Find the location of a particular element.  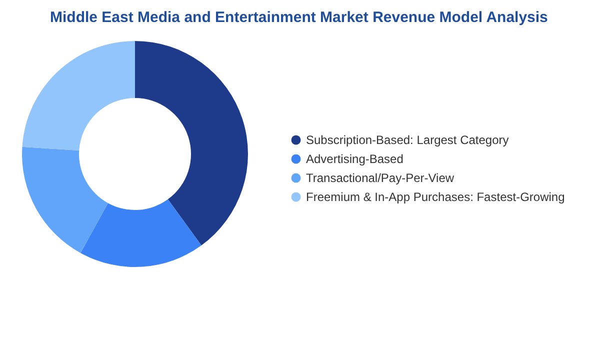

legend-label: Freemium & In-App Purchases: Fastest-Growing is located at coordinates (435, 197).